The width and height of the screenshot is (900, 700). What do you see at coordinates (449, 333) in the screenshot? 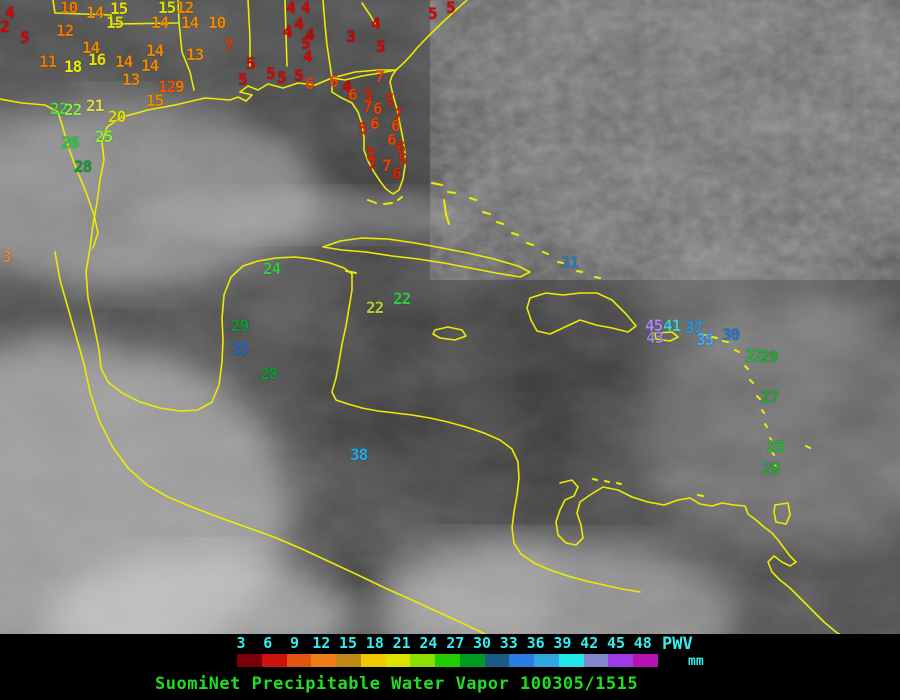
I see `jamaica-coast` at bounding box center [449, 333].